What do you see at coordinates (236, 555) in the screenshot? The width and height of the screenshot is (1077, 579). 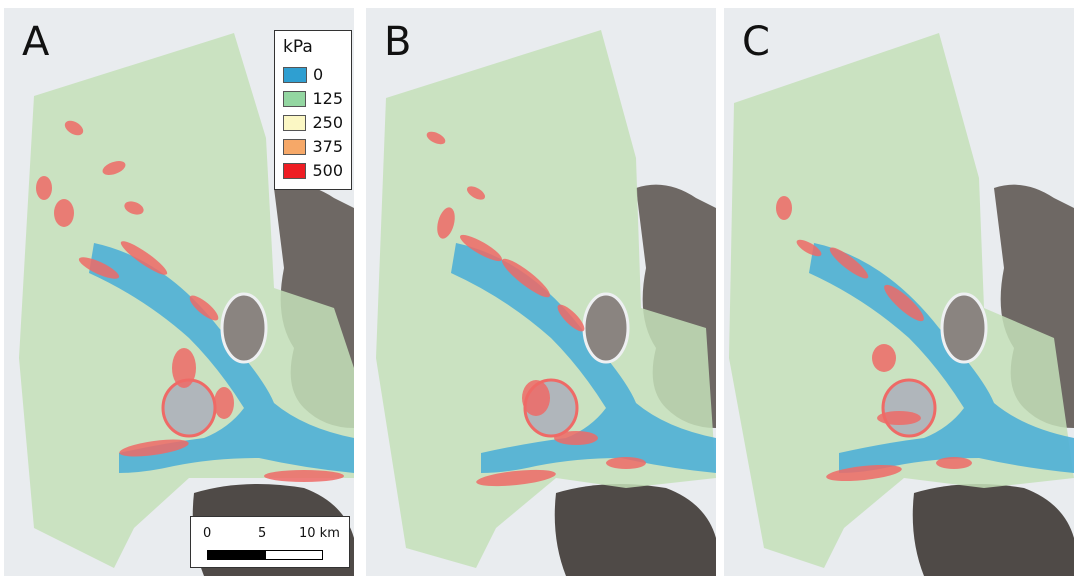 I see `scale-segment-black` at bounding box center [236, 555].